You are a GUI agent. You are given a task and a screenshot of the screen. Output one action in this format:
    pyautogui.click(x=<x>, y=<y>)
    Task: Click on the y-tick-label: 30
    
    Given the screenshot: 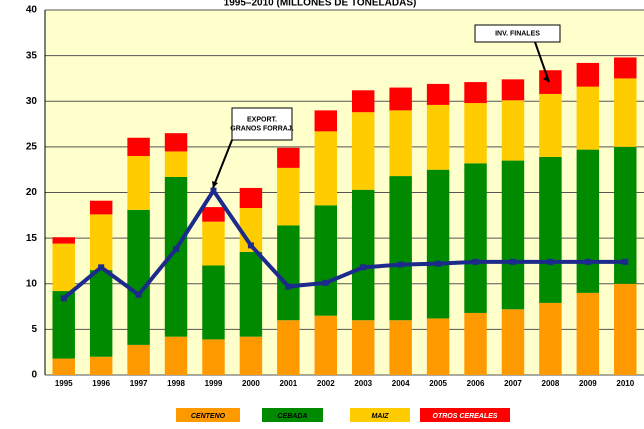 What is the action you would take?
    pyautogui.click(x=32, y=101)
    